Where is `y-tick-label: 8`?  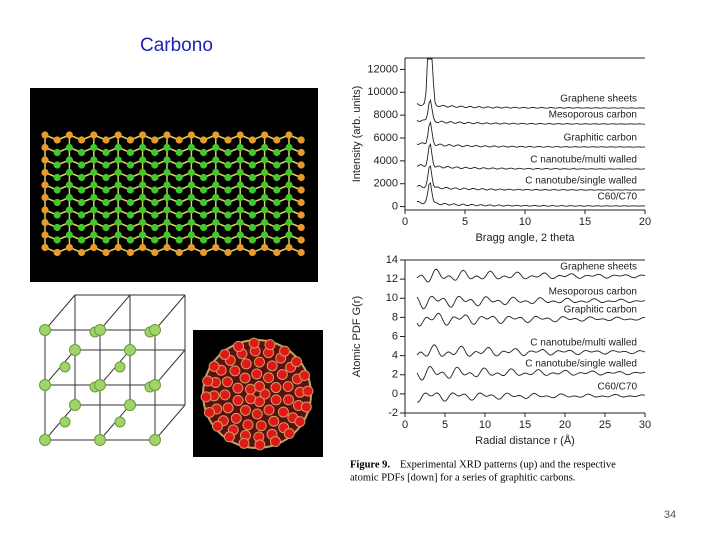
y-tick-label: 8 is located at coordinates (395, 317).